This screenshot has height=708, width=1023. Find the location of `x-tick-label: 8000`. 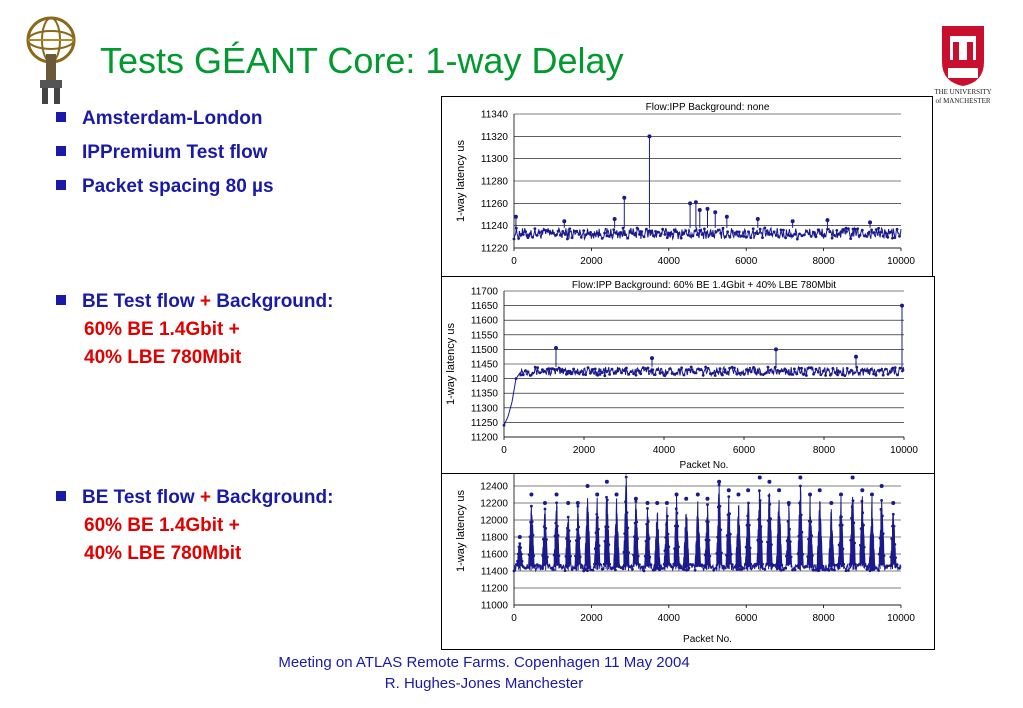

x-tick-label: 8000 is located at coordinates (824, 450).